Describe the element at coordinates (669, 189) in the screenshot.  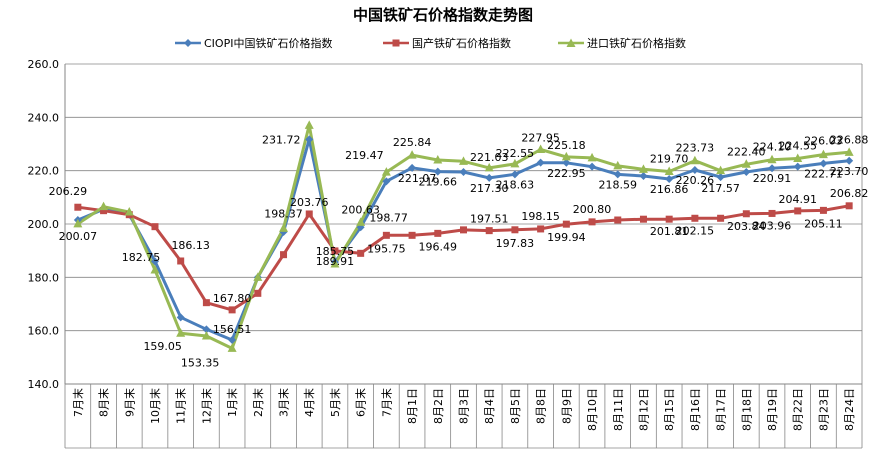
I see `data-label: 216.86` at that location.